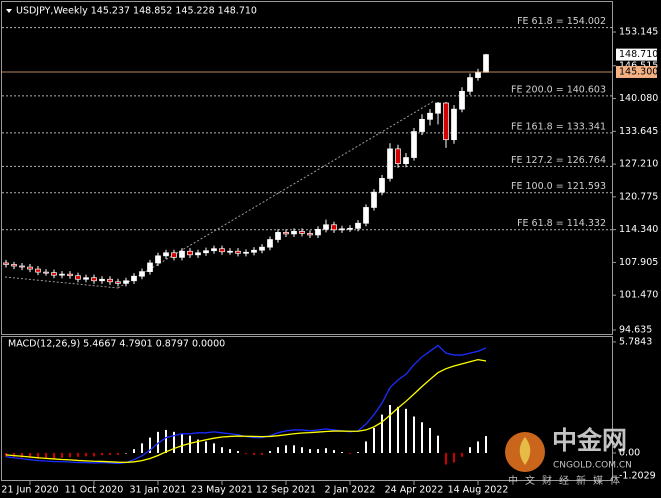  Describe the element at coordinates (638, 295) in the screenshot. I see `y-tick-label: 101.470` at that location.